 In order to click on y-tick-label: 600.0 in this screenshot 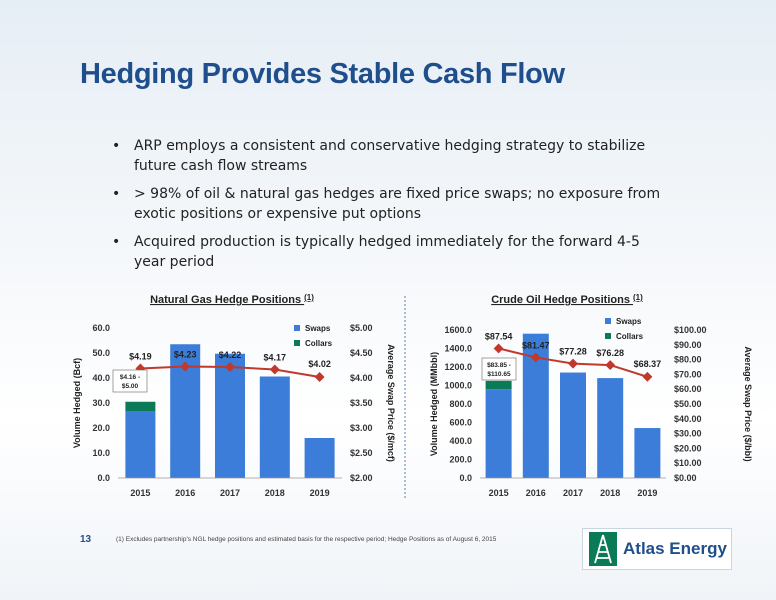, I will do `click(460, 423)`.